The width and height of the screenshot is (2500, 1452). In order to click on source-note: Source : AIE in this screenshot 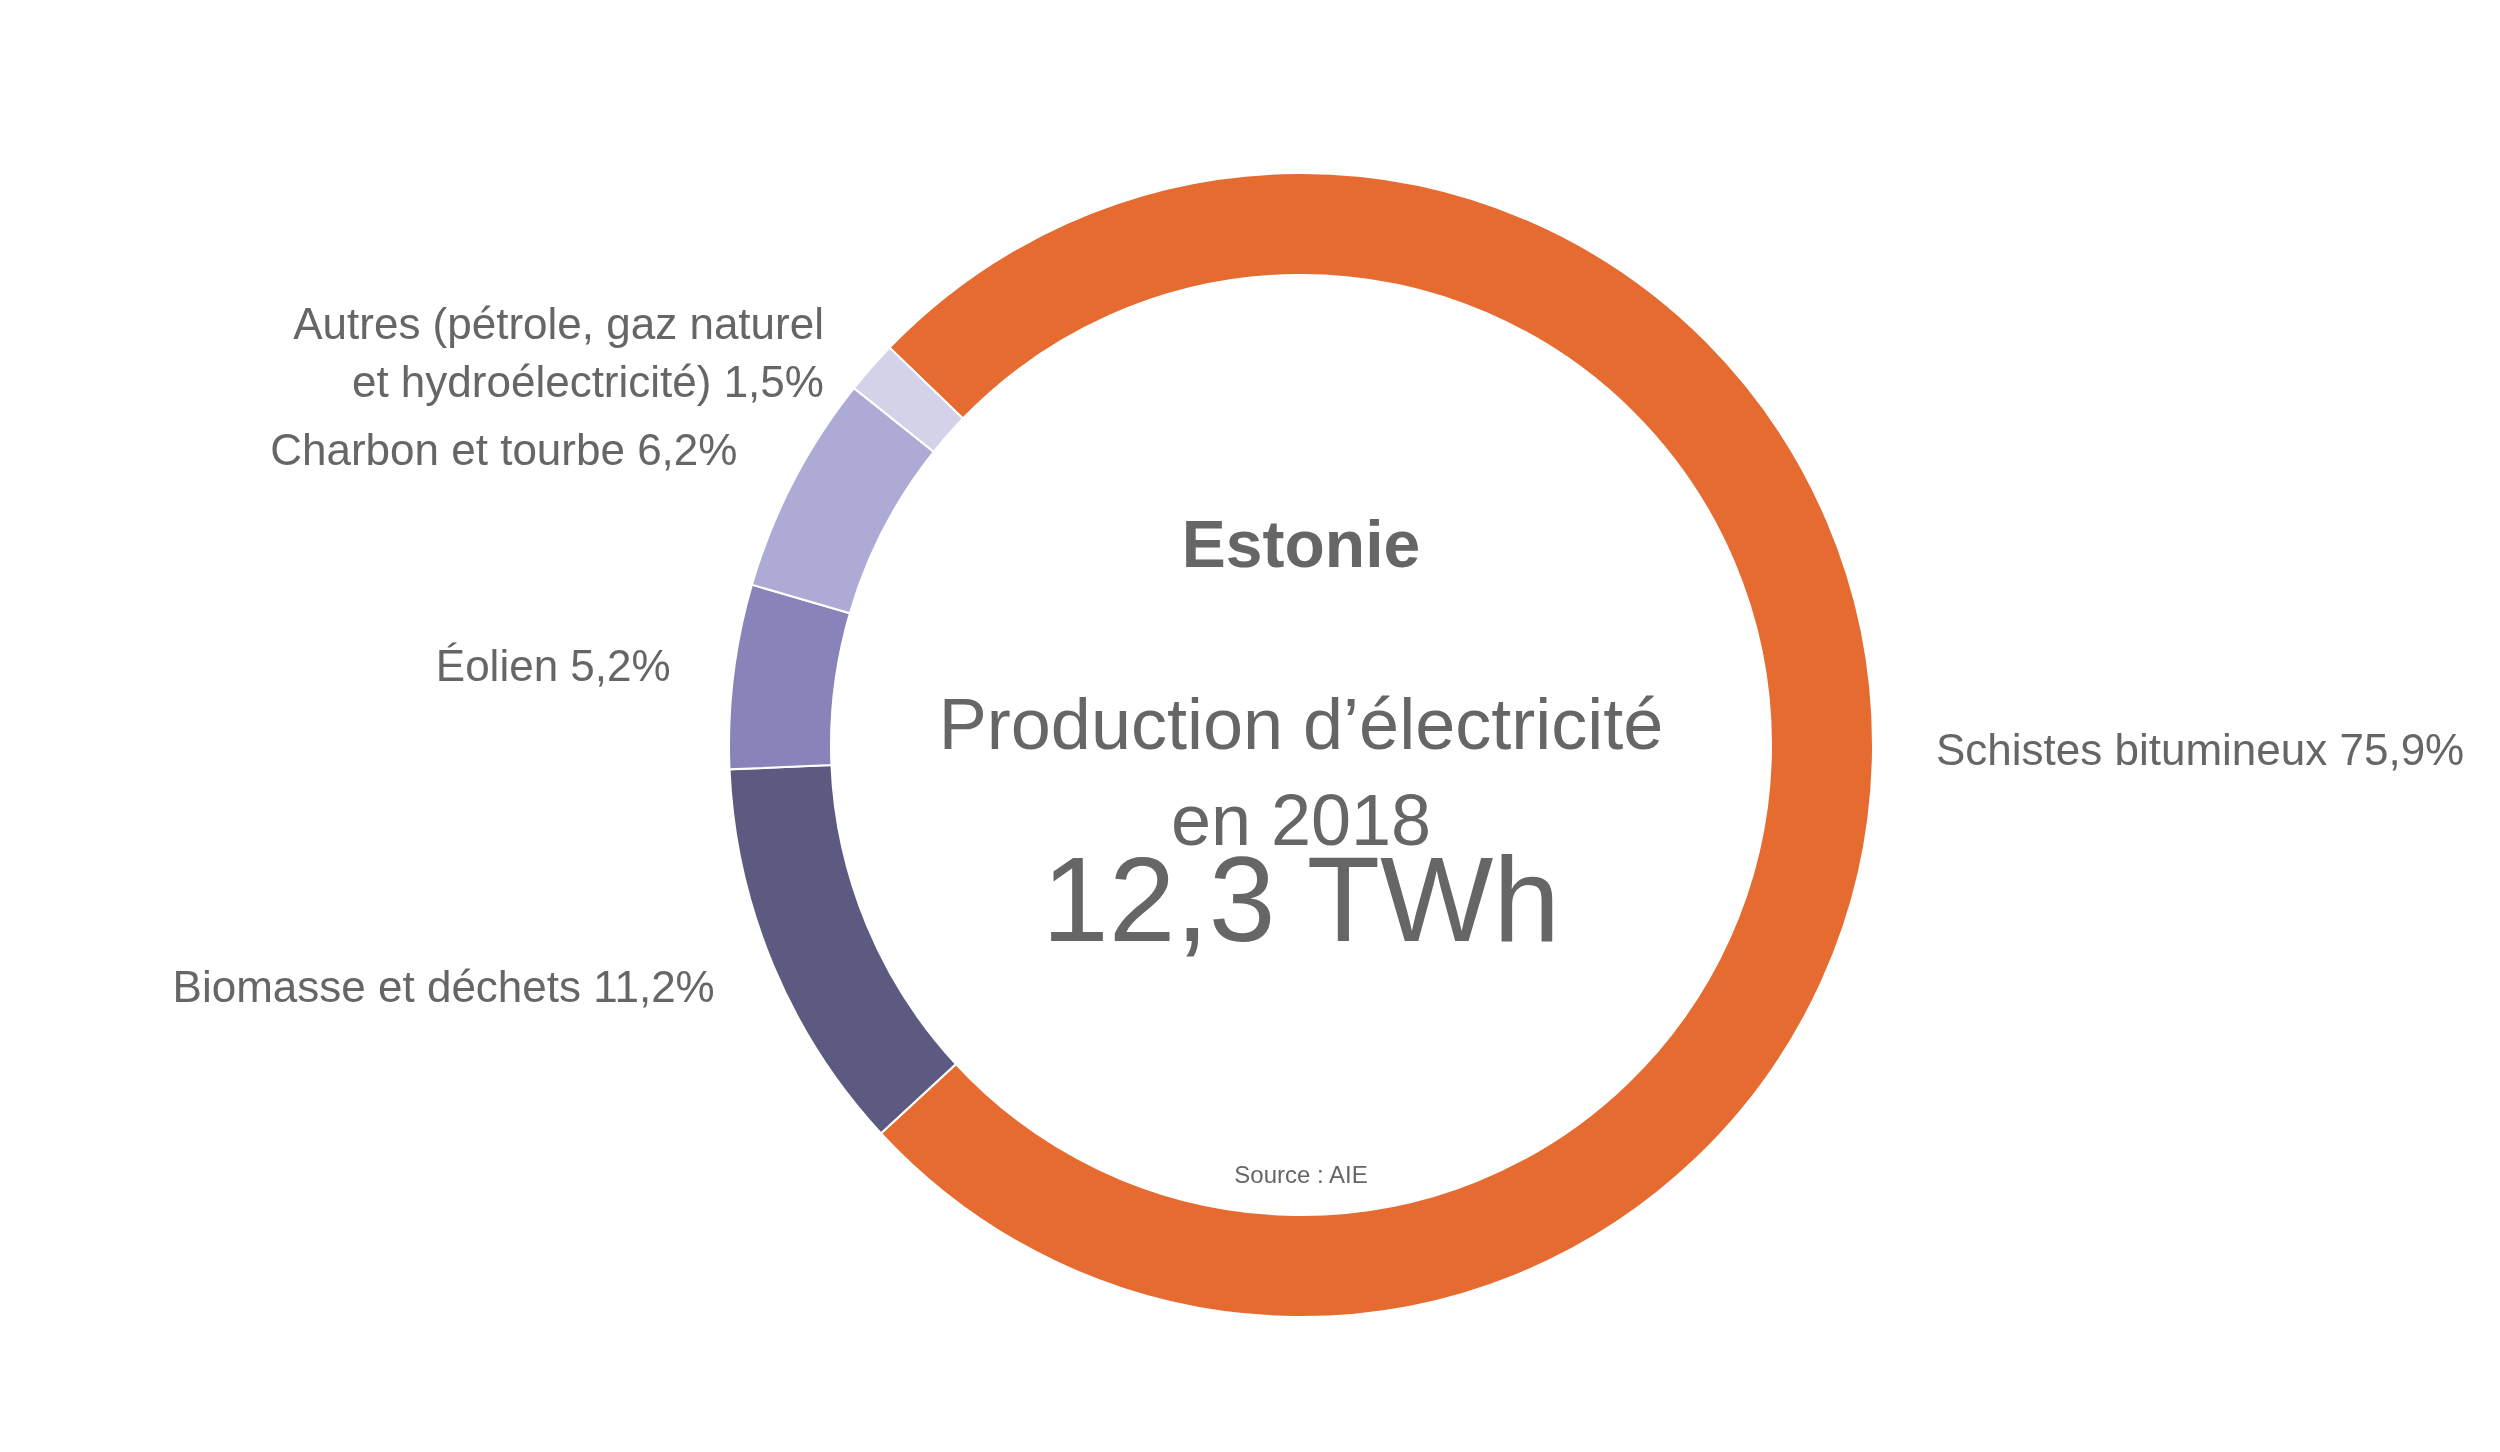, I will do `click(1301, 1174)`.